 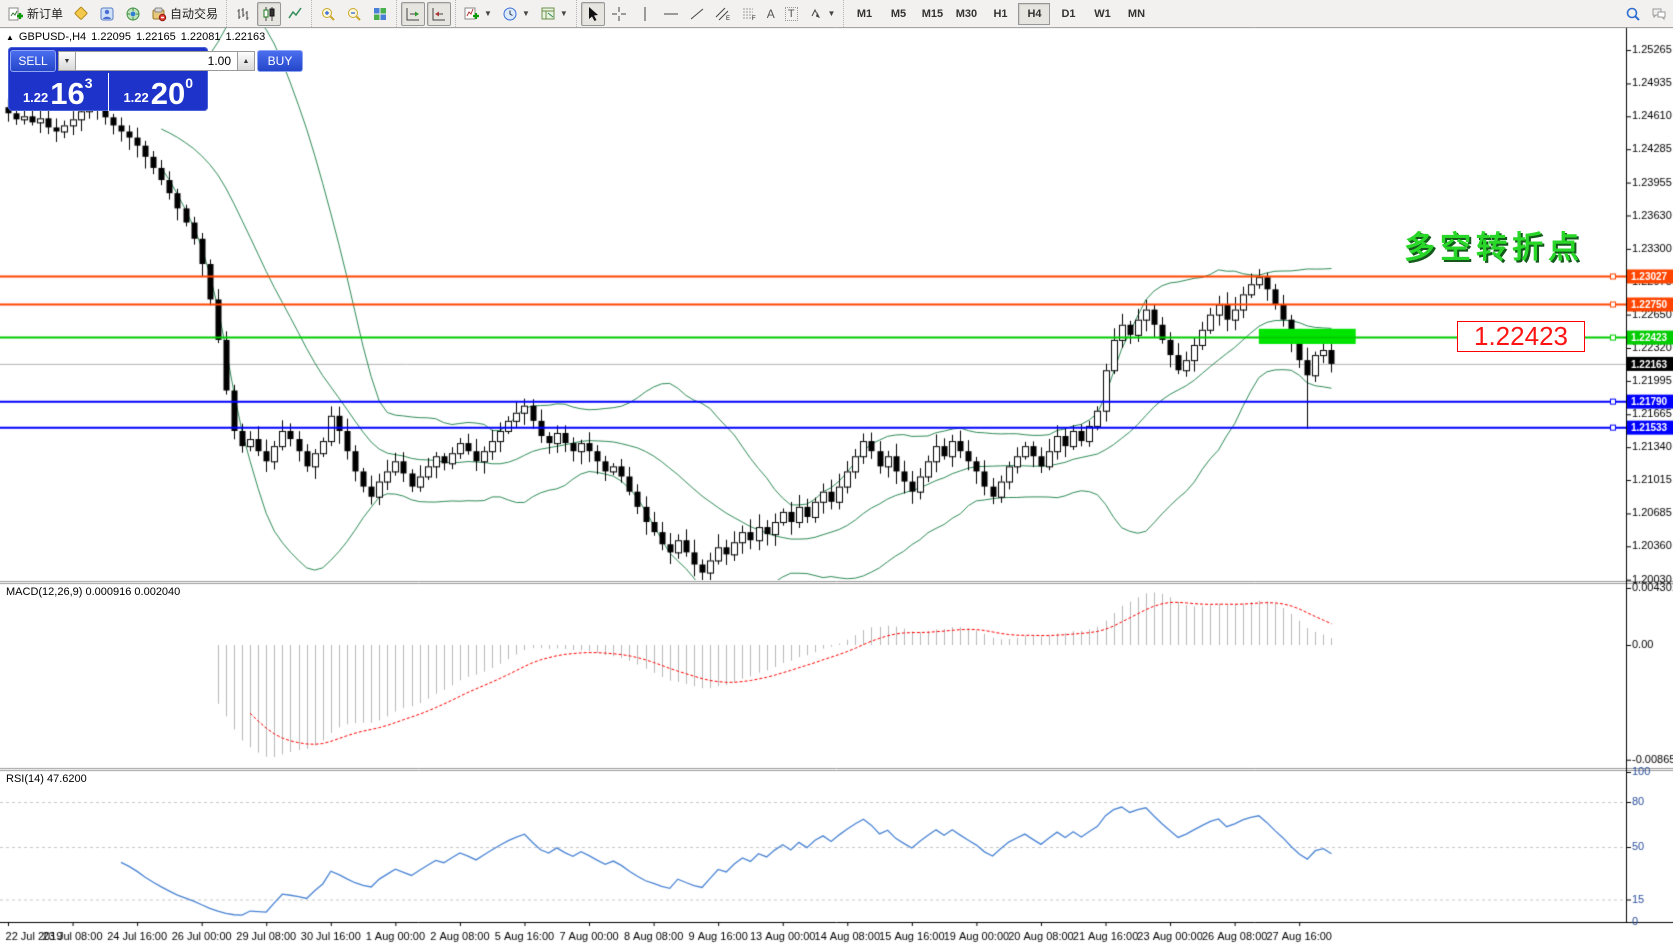 I want to click on buy-price-big: 20, so click(x=168, y=93).